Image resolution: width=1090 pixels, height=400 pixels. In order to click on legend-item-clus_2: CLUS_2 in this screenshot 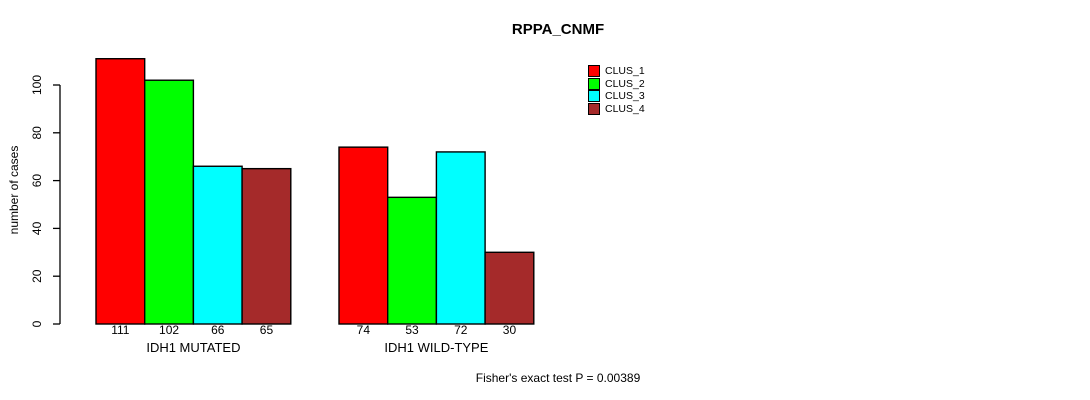, I will do `click(616, 84)`.